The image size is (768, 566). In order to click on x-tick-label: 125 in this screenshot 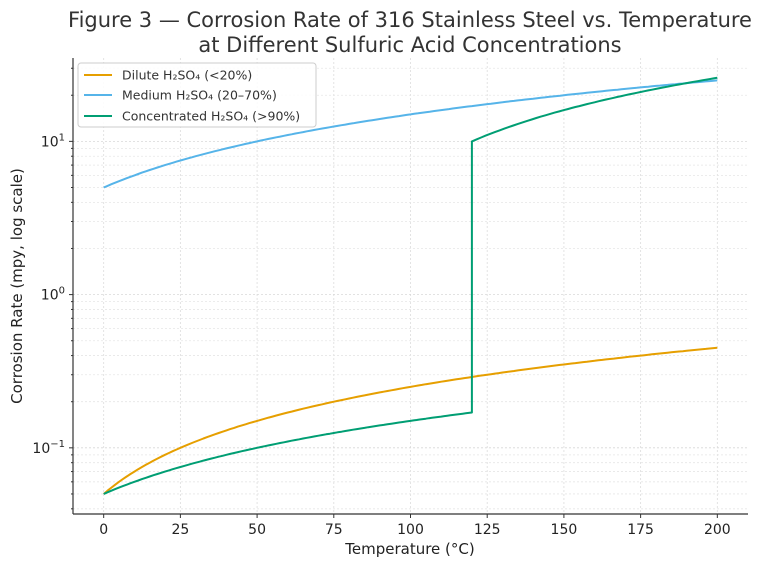, I will do `click(487, 530)`.